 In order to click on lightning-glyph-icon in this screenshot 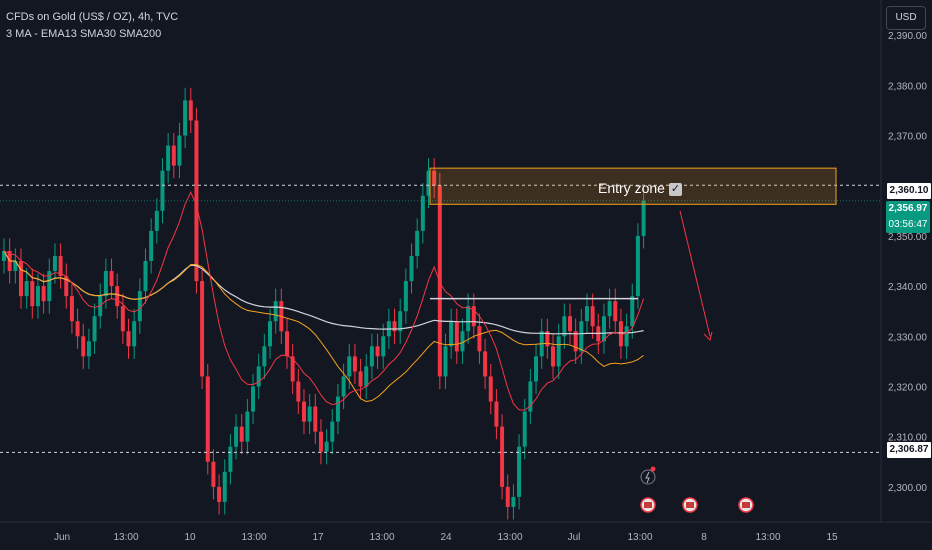, I will do `click(647, 477)`.